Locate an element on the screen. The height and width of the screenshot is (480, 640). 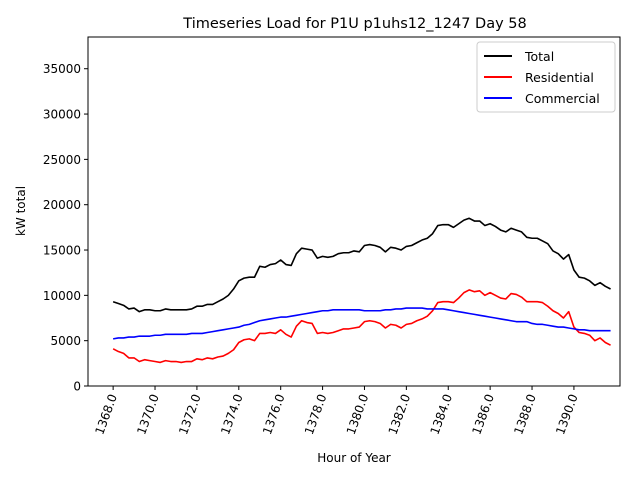
x-tick-label: 1376.0 is located at coordinates (274, 414).